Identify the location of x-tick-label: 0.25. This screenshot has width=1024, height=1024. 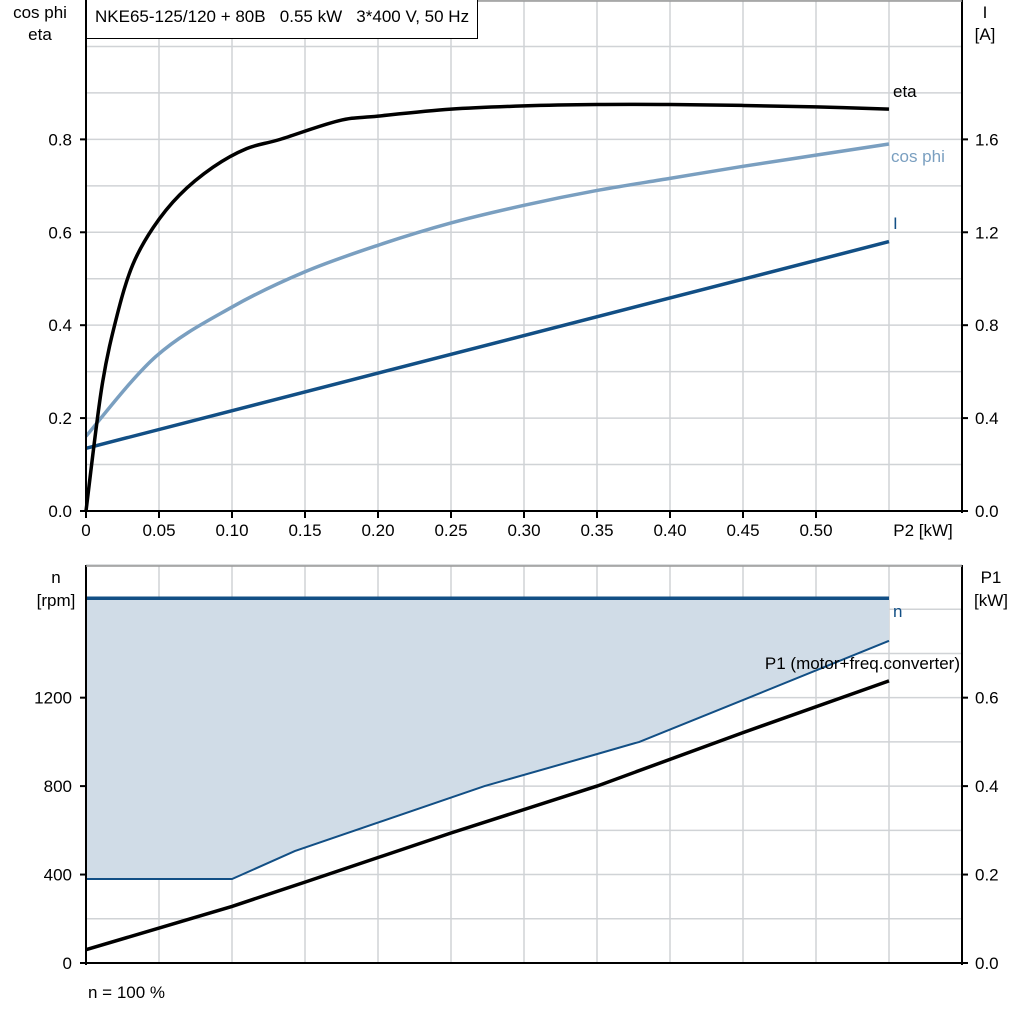
(450, 530).